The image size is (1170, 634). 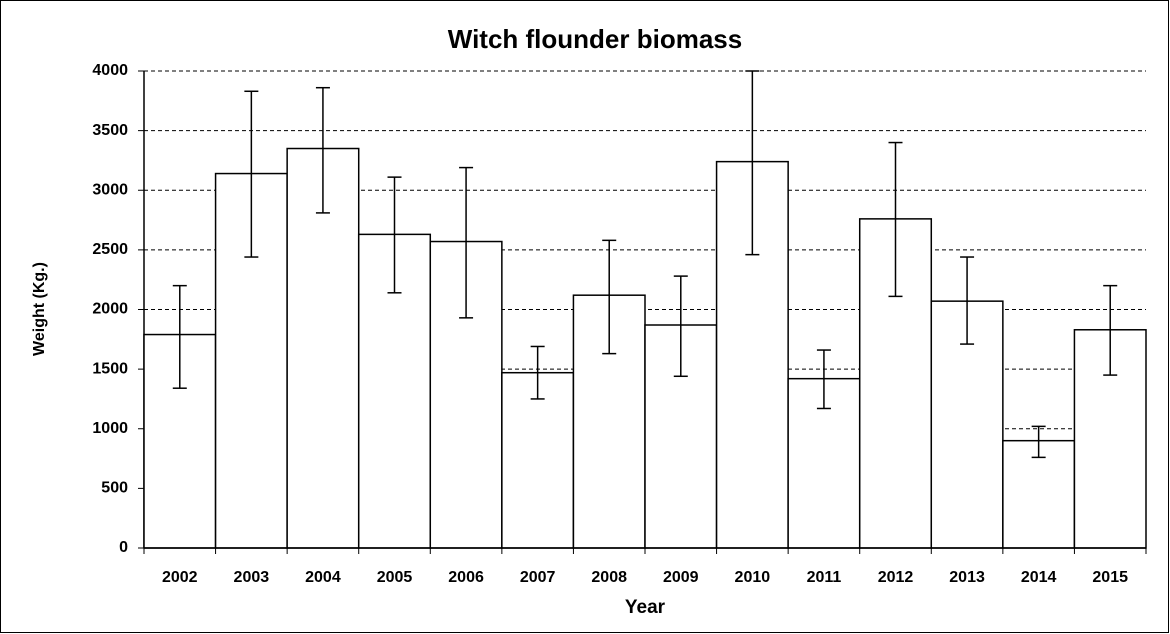 I want to click on chart-title: Witch flounder biomass, so click(x=595, y=39).